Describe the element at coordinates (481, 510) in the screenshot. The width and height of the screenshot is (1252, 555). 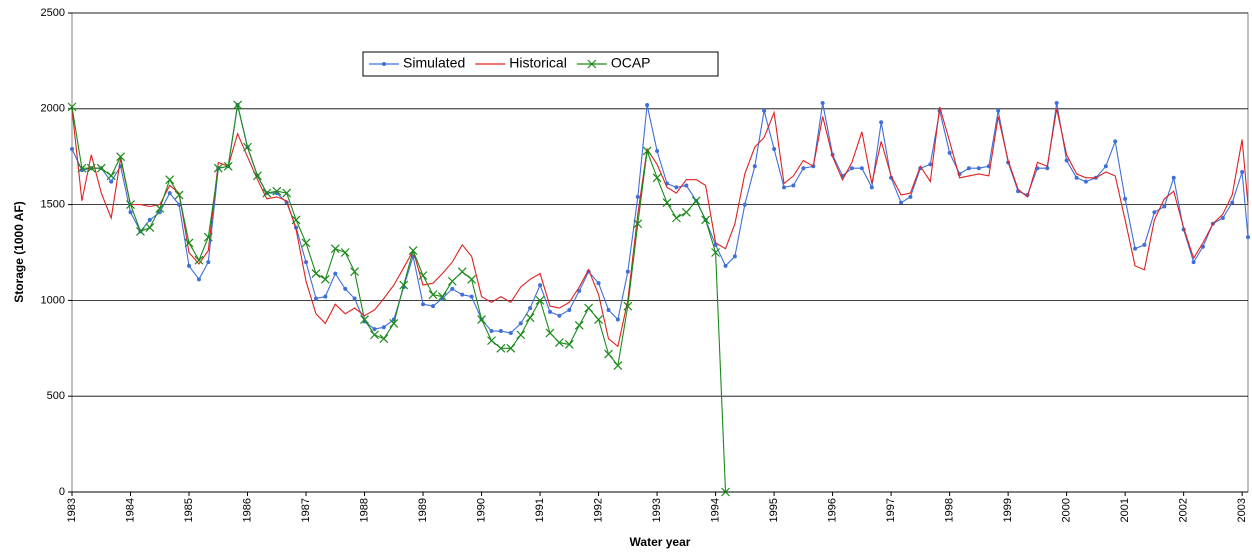
I see `x-tick-label: 1990` at that location.